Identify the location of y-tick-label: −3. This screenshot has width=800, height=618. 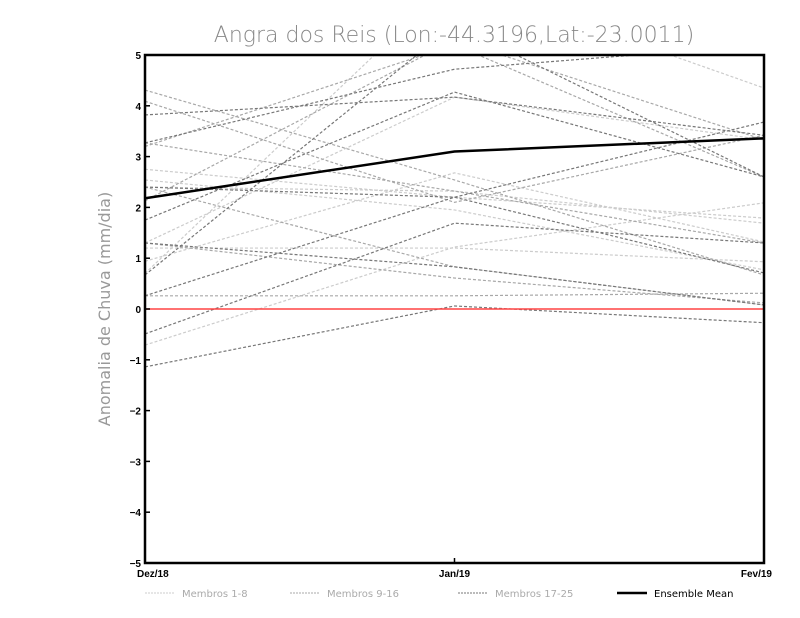
(136, 462).